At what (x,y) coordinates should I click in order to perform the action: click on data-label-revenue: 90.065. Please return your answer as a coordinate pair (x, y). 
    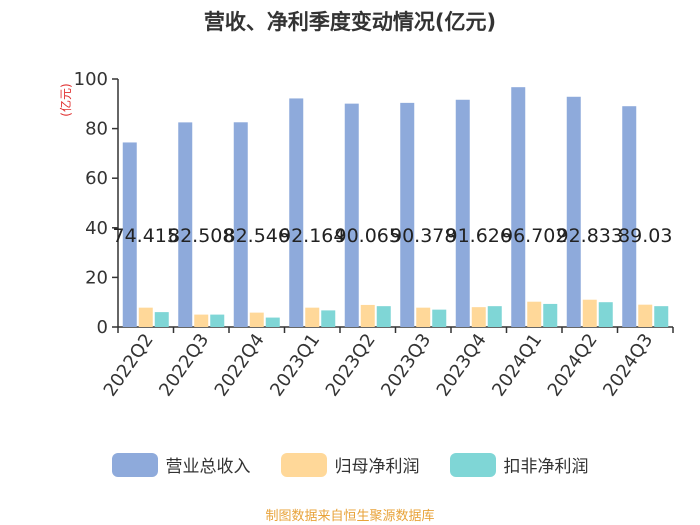
    Looking at the image, I should click on (368, 236).